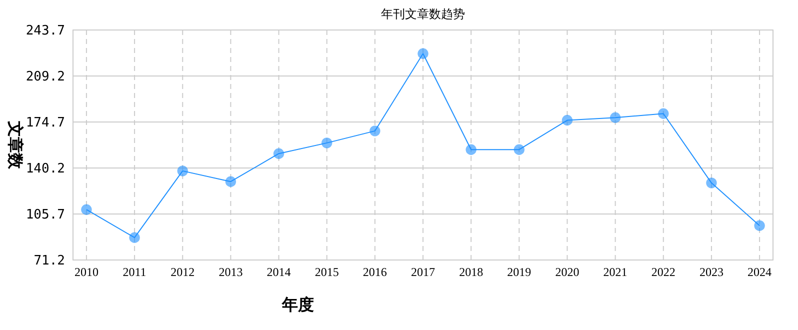 Image resolution: width=798 pixels, height=330 pixels. I want to click on x-tick-label: 2020, so click(567, 272).